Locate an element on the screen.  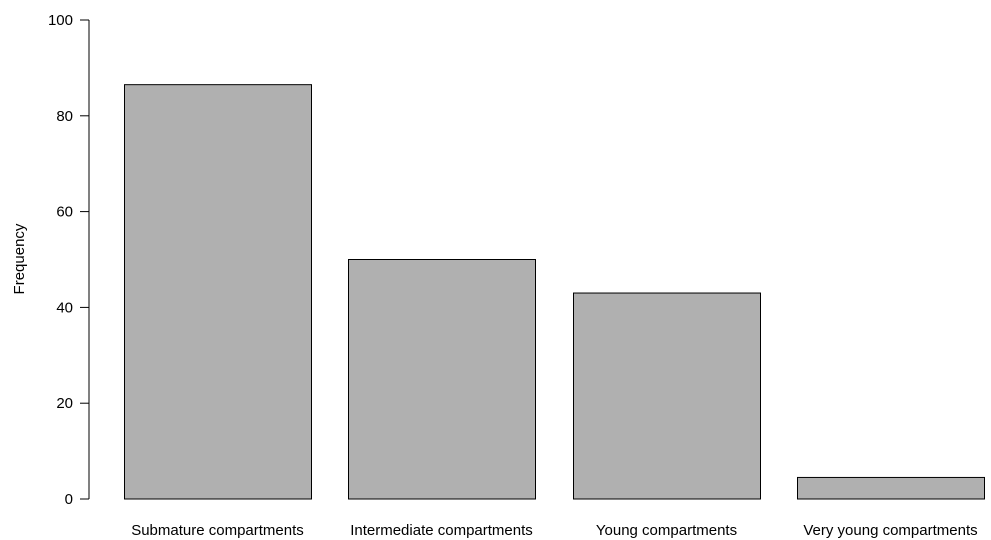
y-tick-label: 40 is located at coordinates (64, 307).